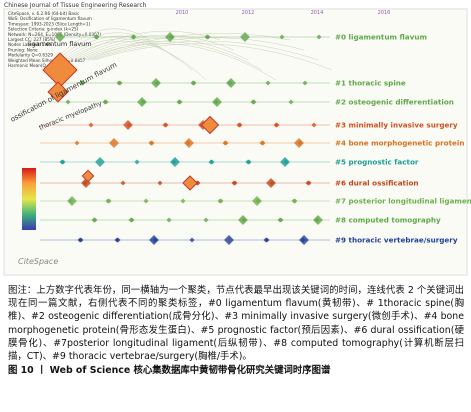  Describe the element at coordinates (23, 49) in the screenshot. I see `info-line: Pruning: None` at that location.